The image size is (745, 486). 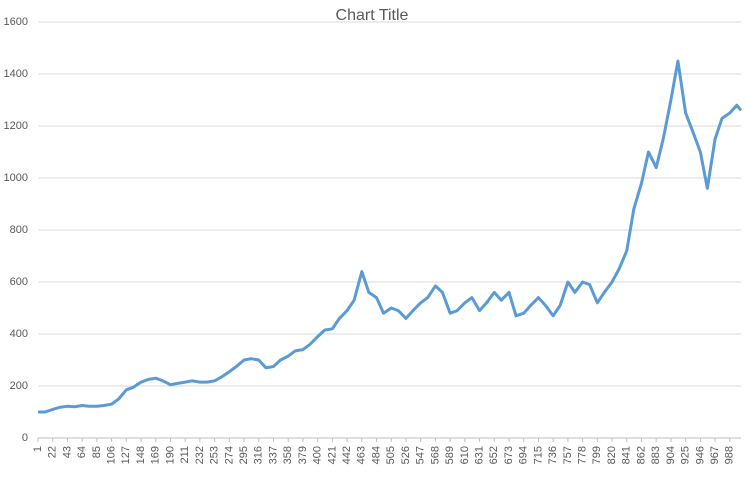 What do you see at coordinates (185, 455) in the screenshot?
I see `x-tick-label: 211` at bounding box center [185, 455].